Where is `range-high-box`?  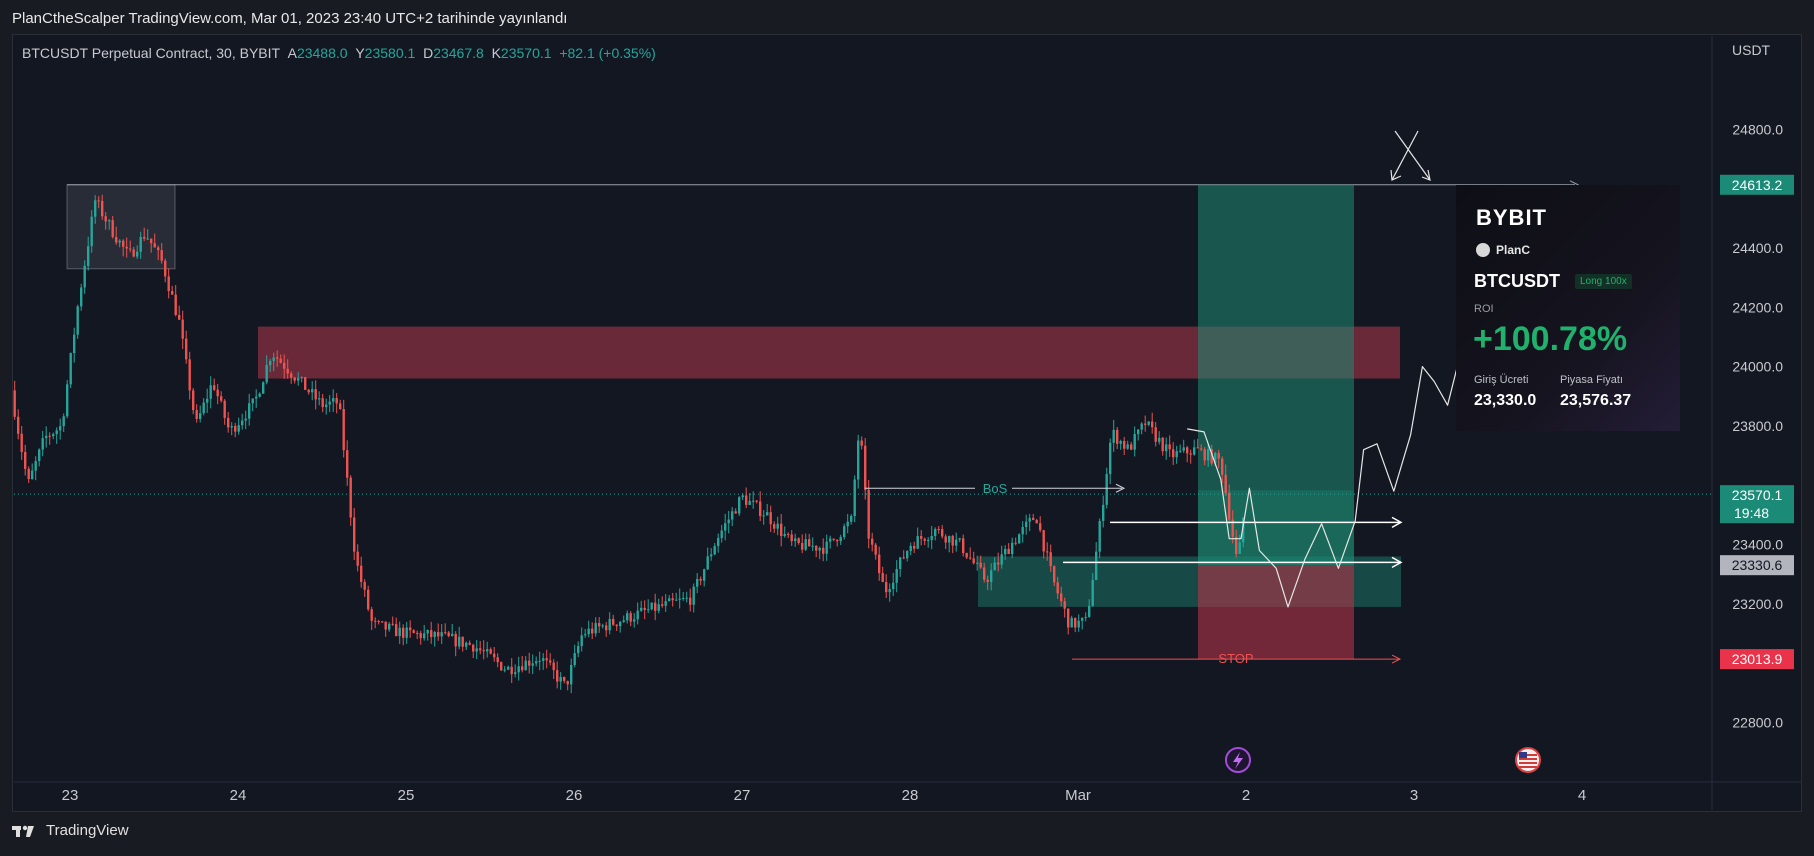
range-high-box is located at coordinates (121, 227).